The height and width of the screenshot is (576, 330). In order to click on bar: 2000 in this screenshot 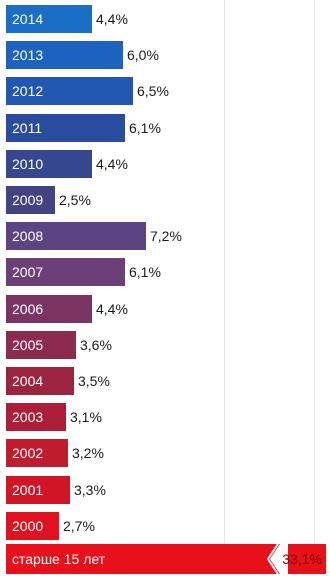, I will do `click(32, 526)`.